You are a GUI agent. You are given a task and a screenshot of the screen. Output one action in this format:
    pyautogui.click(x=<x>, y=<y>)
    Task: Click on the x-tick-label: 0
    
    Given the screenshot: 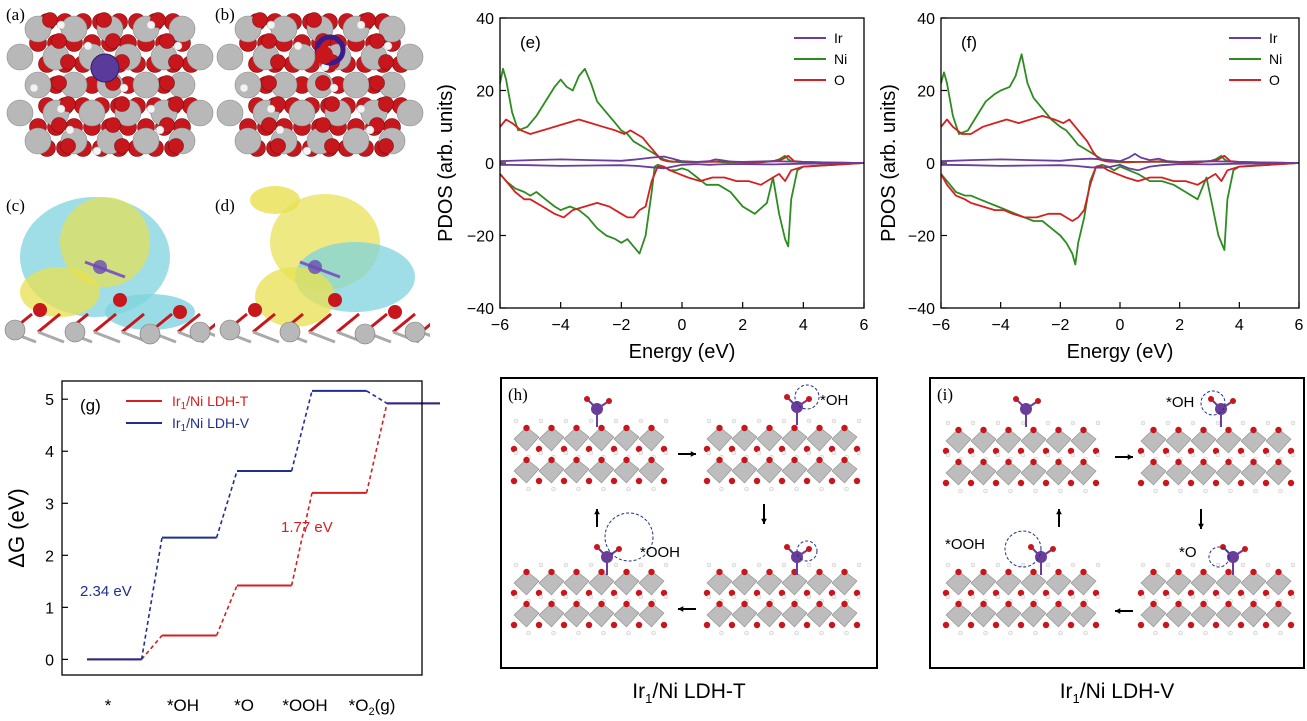 What is the action you would take?
    pyautogui.click(x=682, y=325)
    